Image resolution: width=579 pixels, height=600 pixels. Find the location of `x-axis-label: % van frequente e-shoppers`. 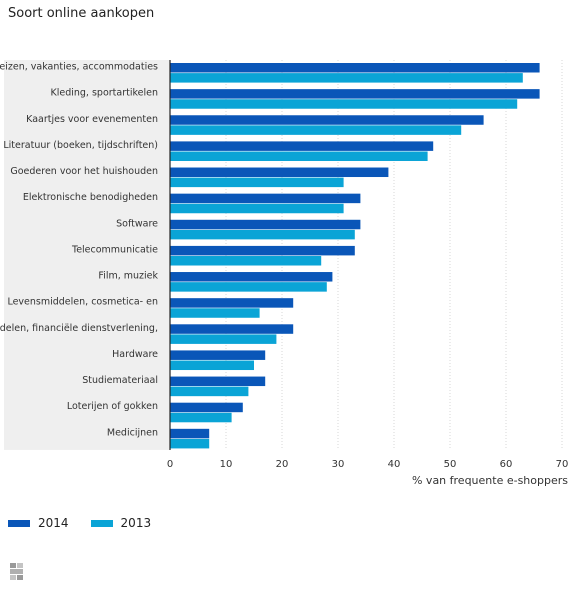

x-axis-label: % van frequente e-shoppers is located at coordinates (490, 480).